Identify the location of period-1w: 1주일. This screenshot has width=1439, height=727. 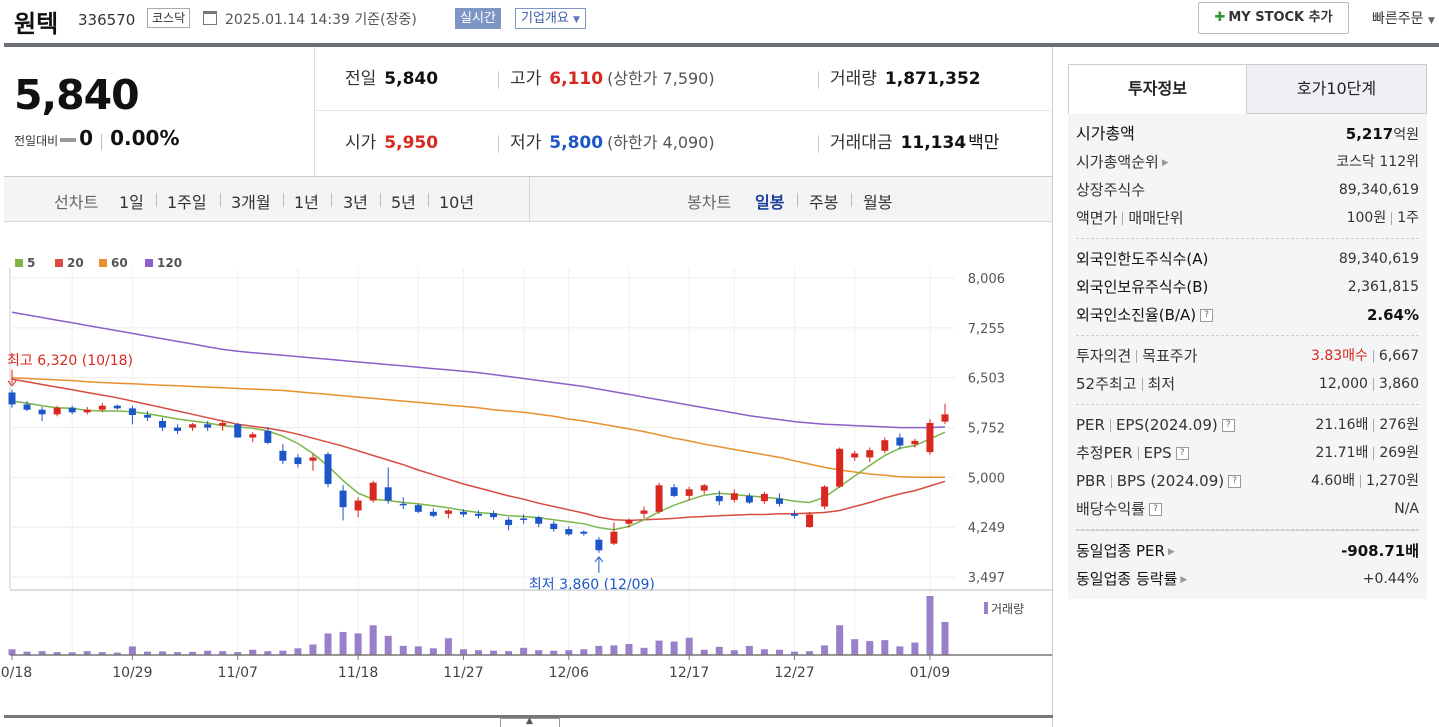
(187, 202).